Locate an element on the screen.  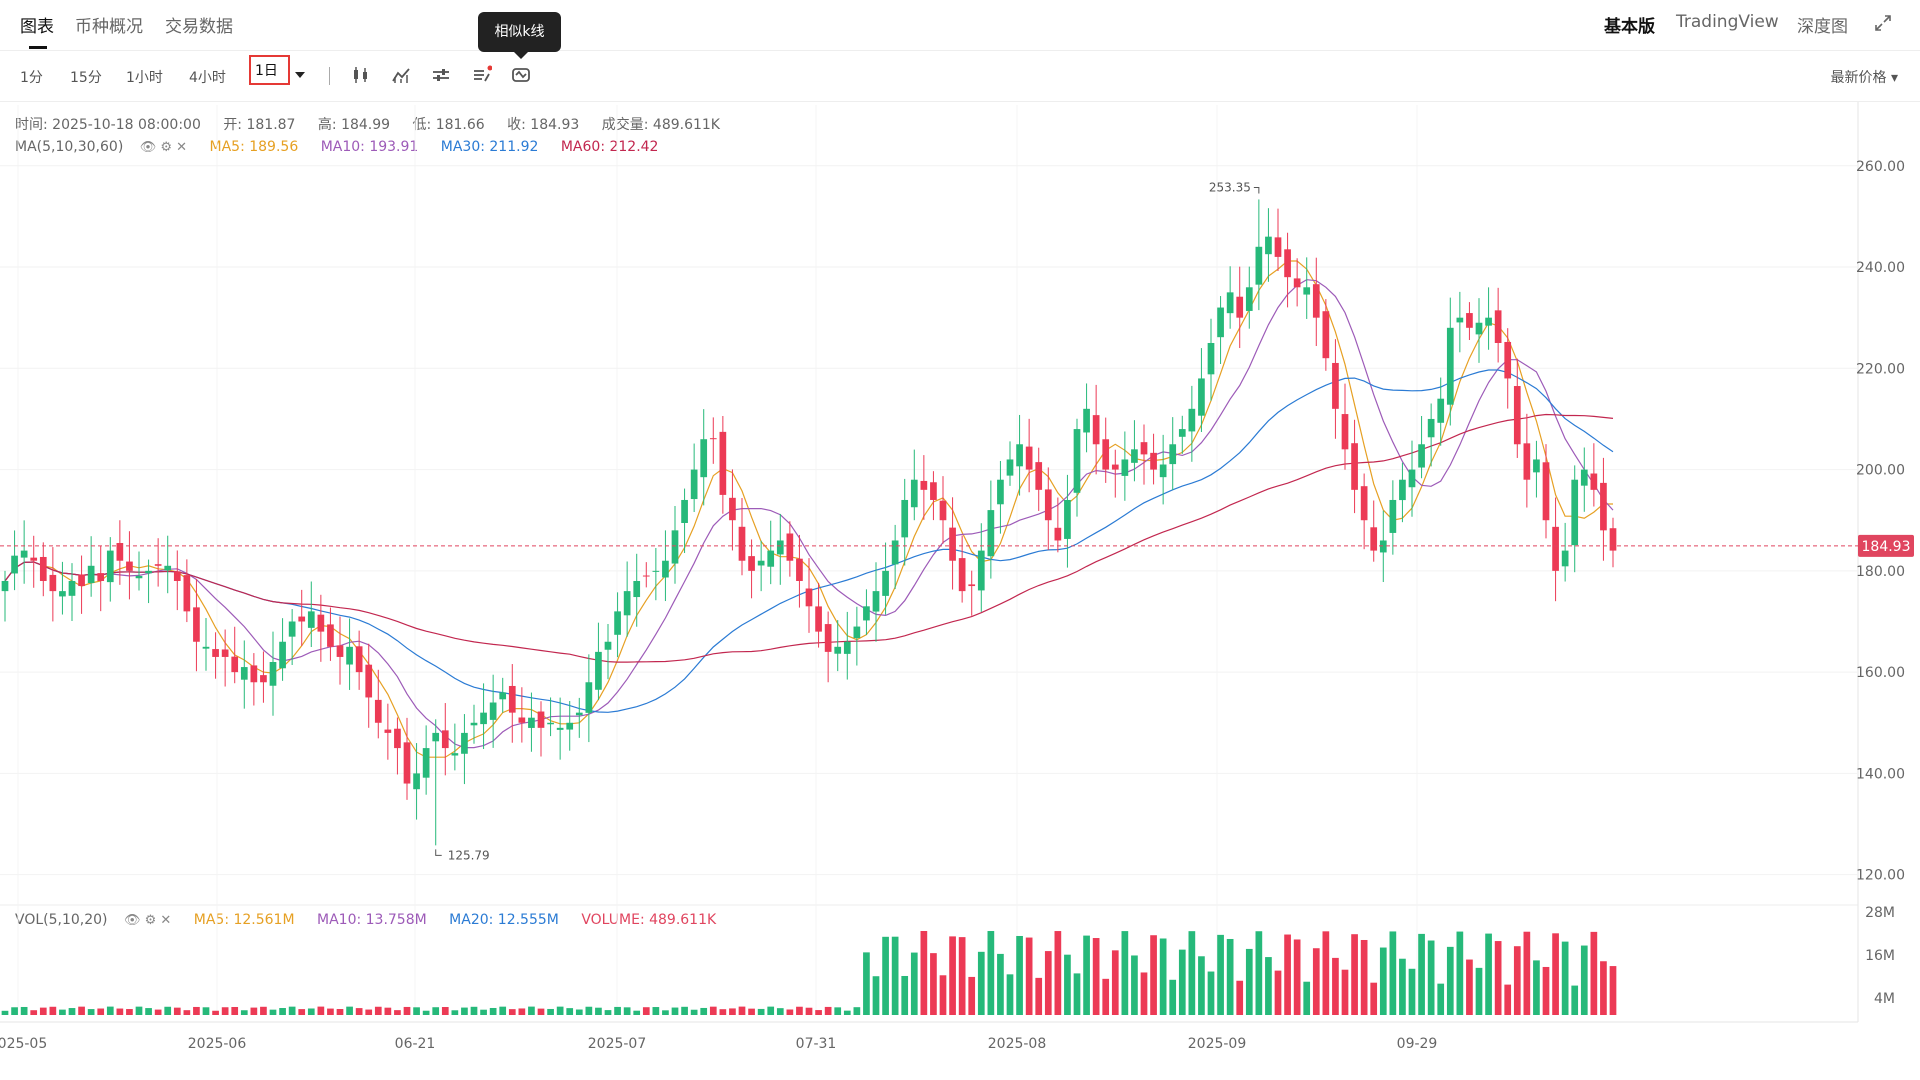
ma-legend-controls: 👁 ⚙ ✕ is located at coordinates (163, 147).